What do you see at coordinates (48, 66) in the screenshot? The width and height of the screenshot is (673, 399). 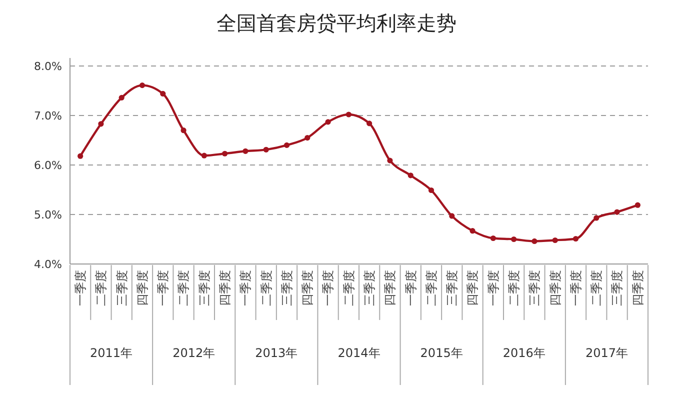 I see `y-tick-label: 8.0%` at bounding box center [48, 66].